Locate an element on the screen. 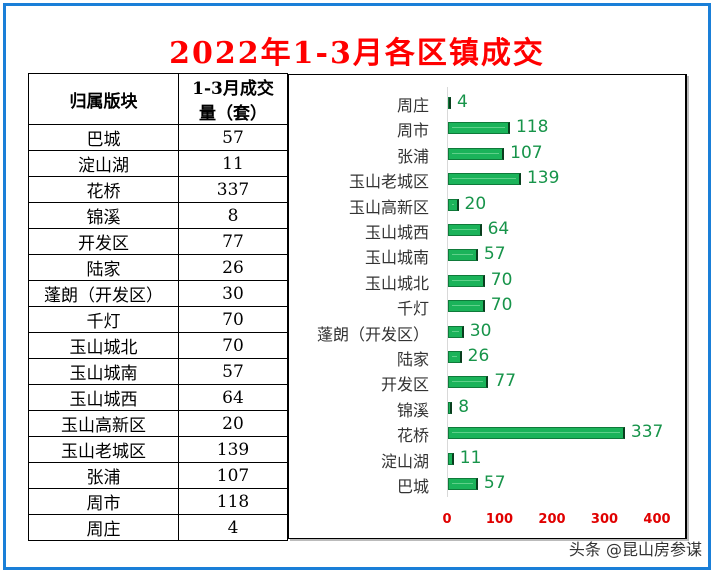 This screenshot has height=573, width=714. cell-area: 巴城 is located at coordinates (103, 137).